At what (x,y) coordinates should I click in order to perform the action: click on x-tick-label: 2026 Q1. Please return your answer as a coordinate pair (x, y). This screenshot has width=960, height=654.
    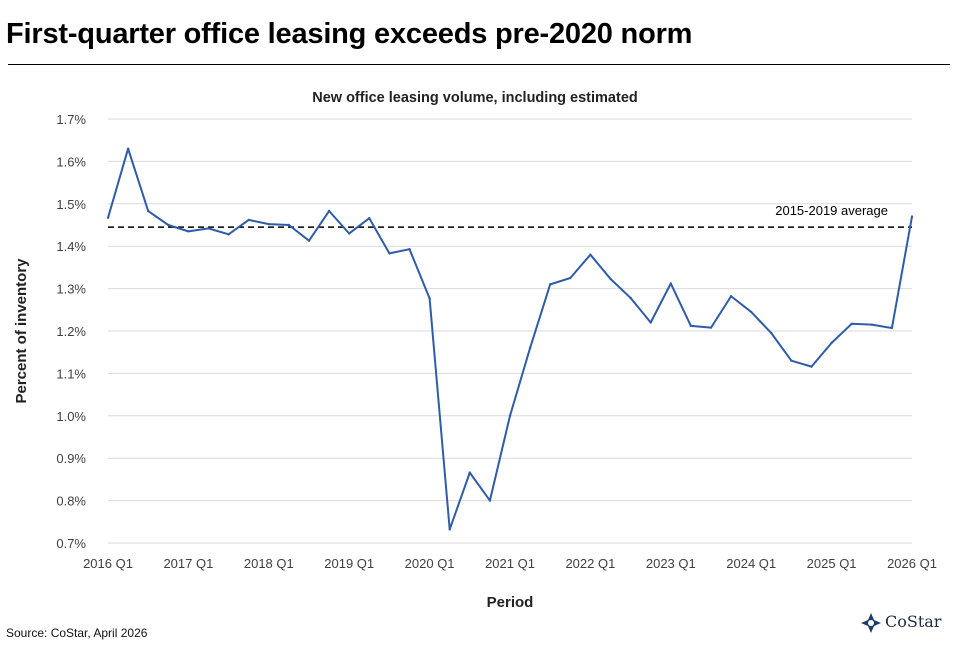
    Looking at the image, I should click on (912, 563).